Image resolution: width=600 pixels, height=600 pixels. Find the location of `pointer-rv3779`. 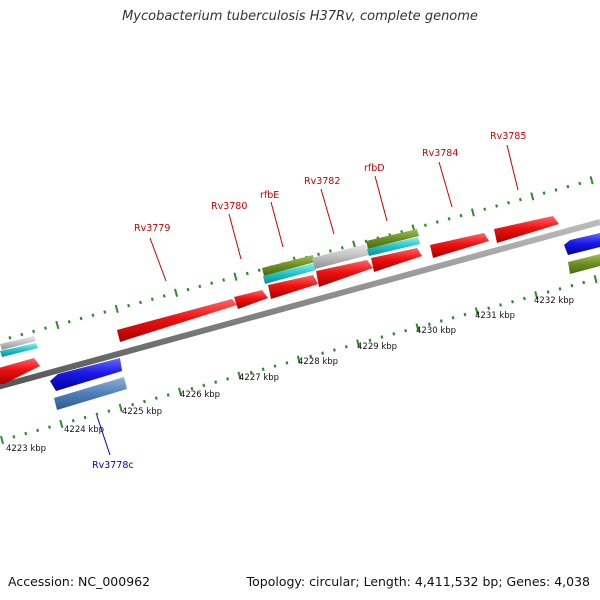

pointer-rv3779 is located at coordinates (158, 259).